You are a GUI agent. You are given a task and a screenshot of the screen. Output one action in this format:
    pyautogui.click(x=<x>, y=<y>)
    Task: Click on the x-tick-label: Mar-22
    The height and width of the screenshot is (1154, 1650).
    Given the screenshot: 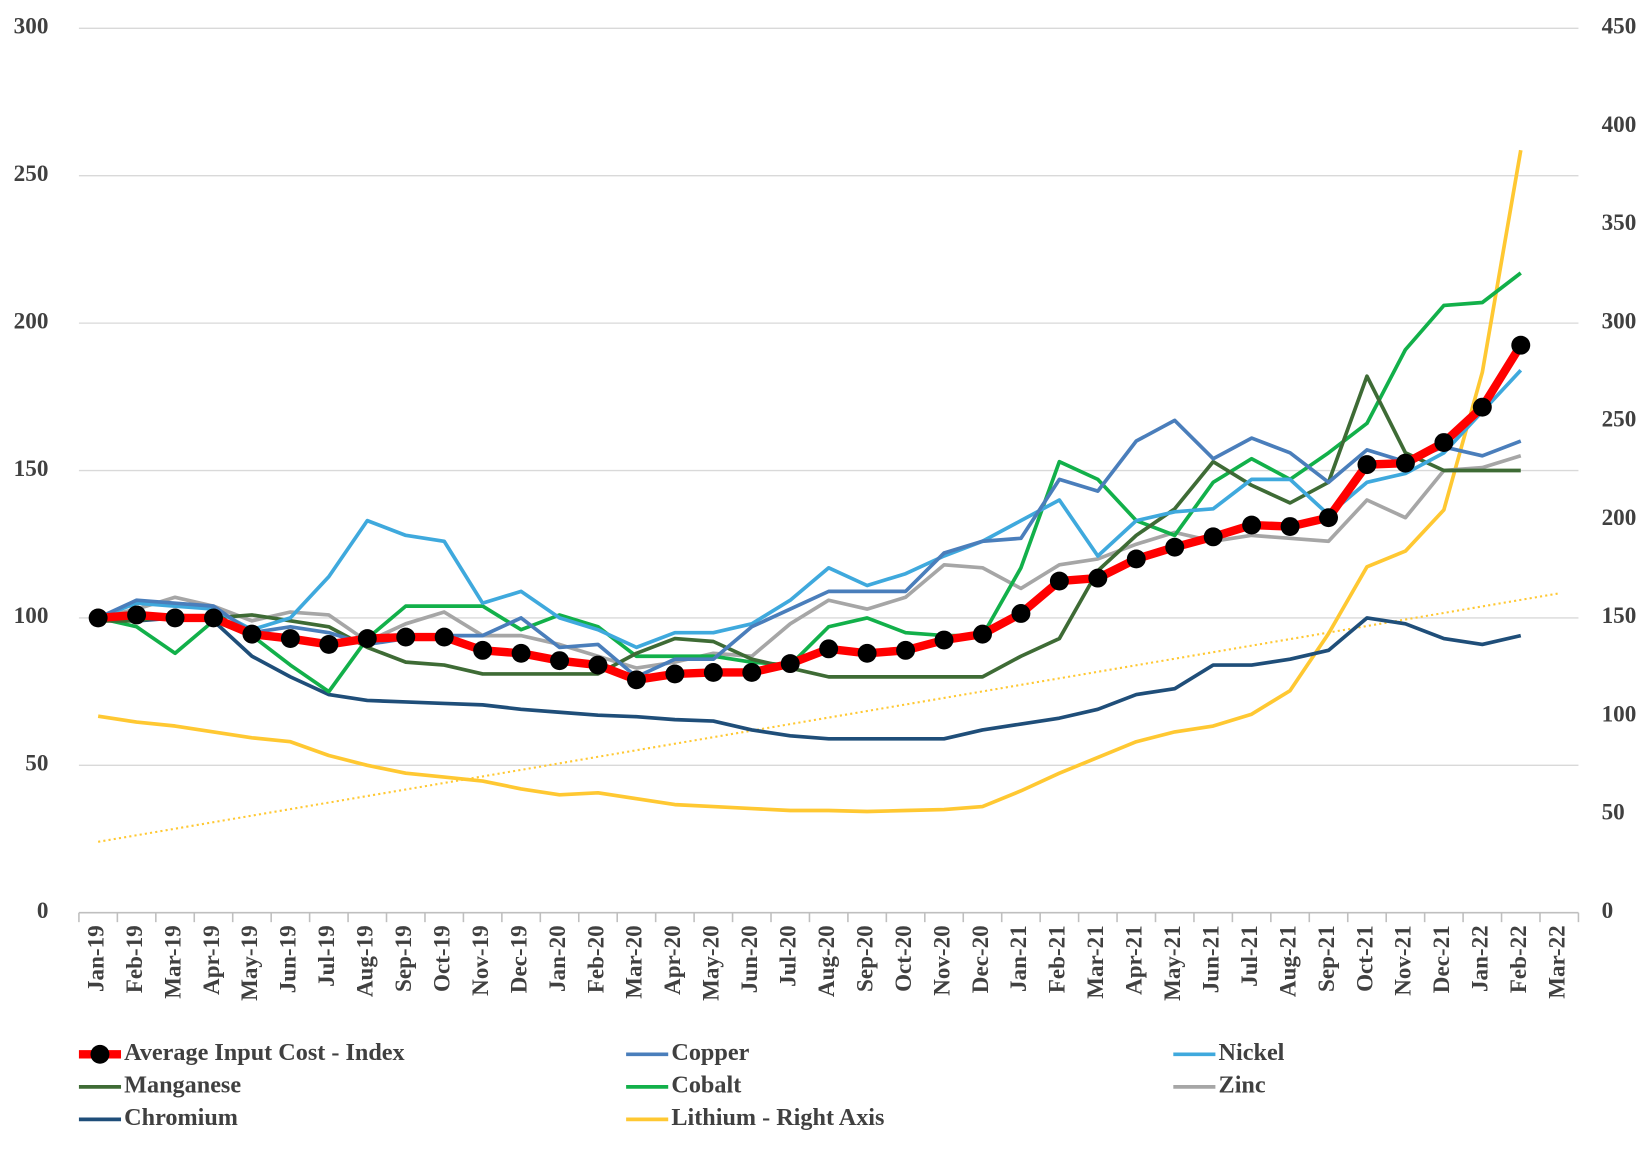 What is the action you would take?
    pyautogui.click(x=1556, y=961)
    